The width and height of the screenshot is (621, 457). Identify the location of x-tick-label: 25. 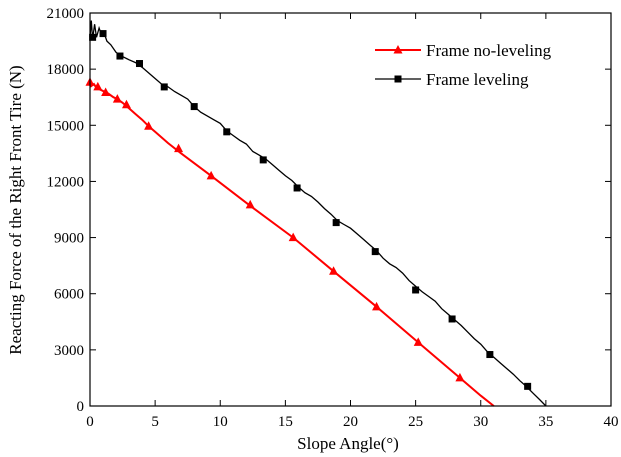
(415, 422).